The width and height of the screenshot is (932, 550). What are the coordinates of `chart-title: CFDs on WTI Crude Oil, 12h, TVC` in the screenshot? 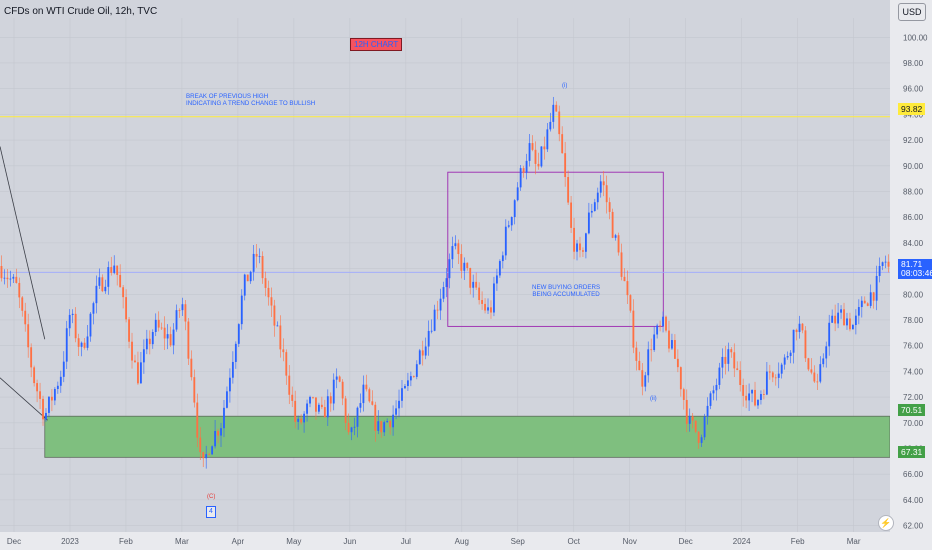 It's located at (81, 11).